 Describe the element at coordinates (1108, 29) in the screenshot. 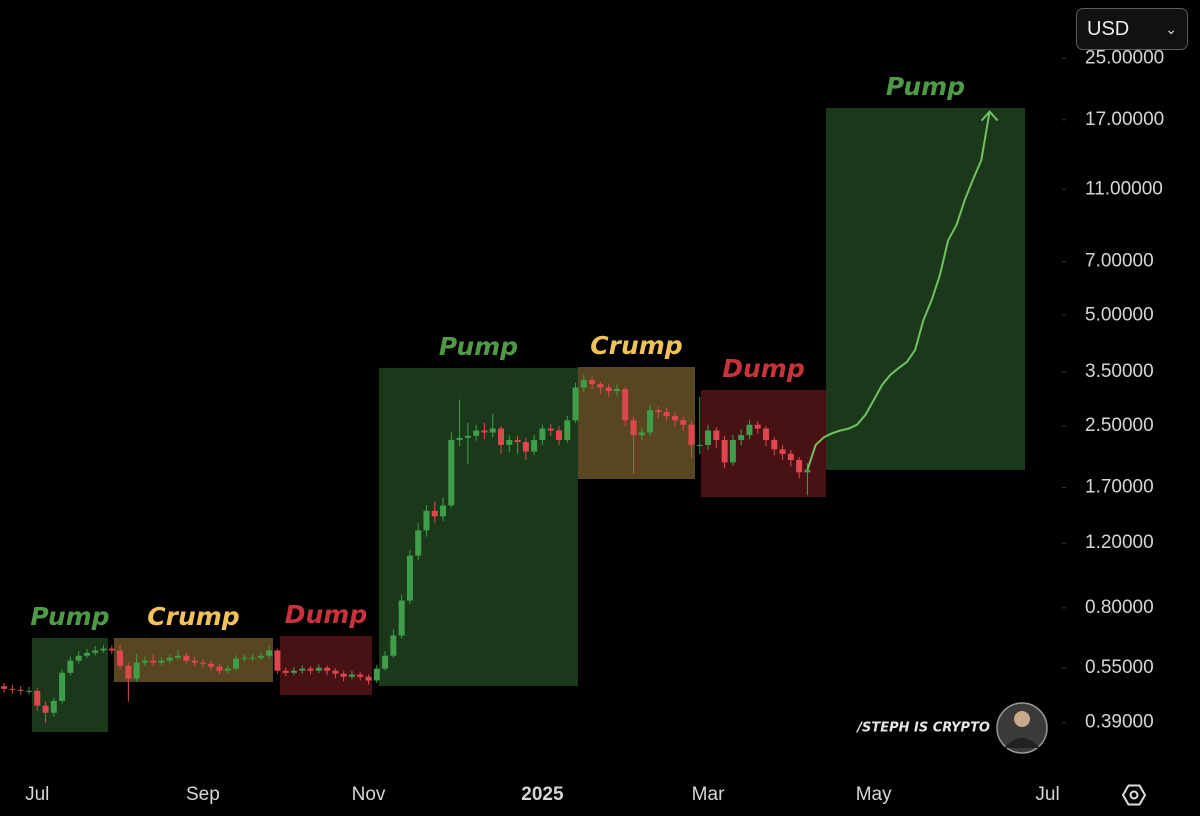

I see `currency-label: USD` at that location.